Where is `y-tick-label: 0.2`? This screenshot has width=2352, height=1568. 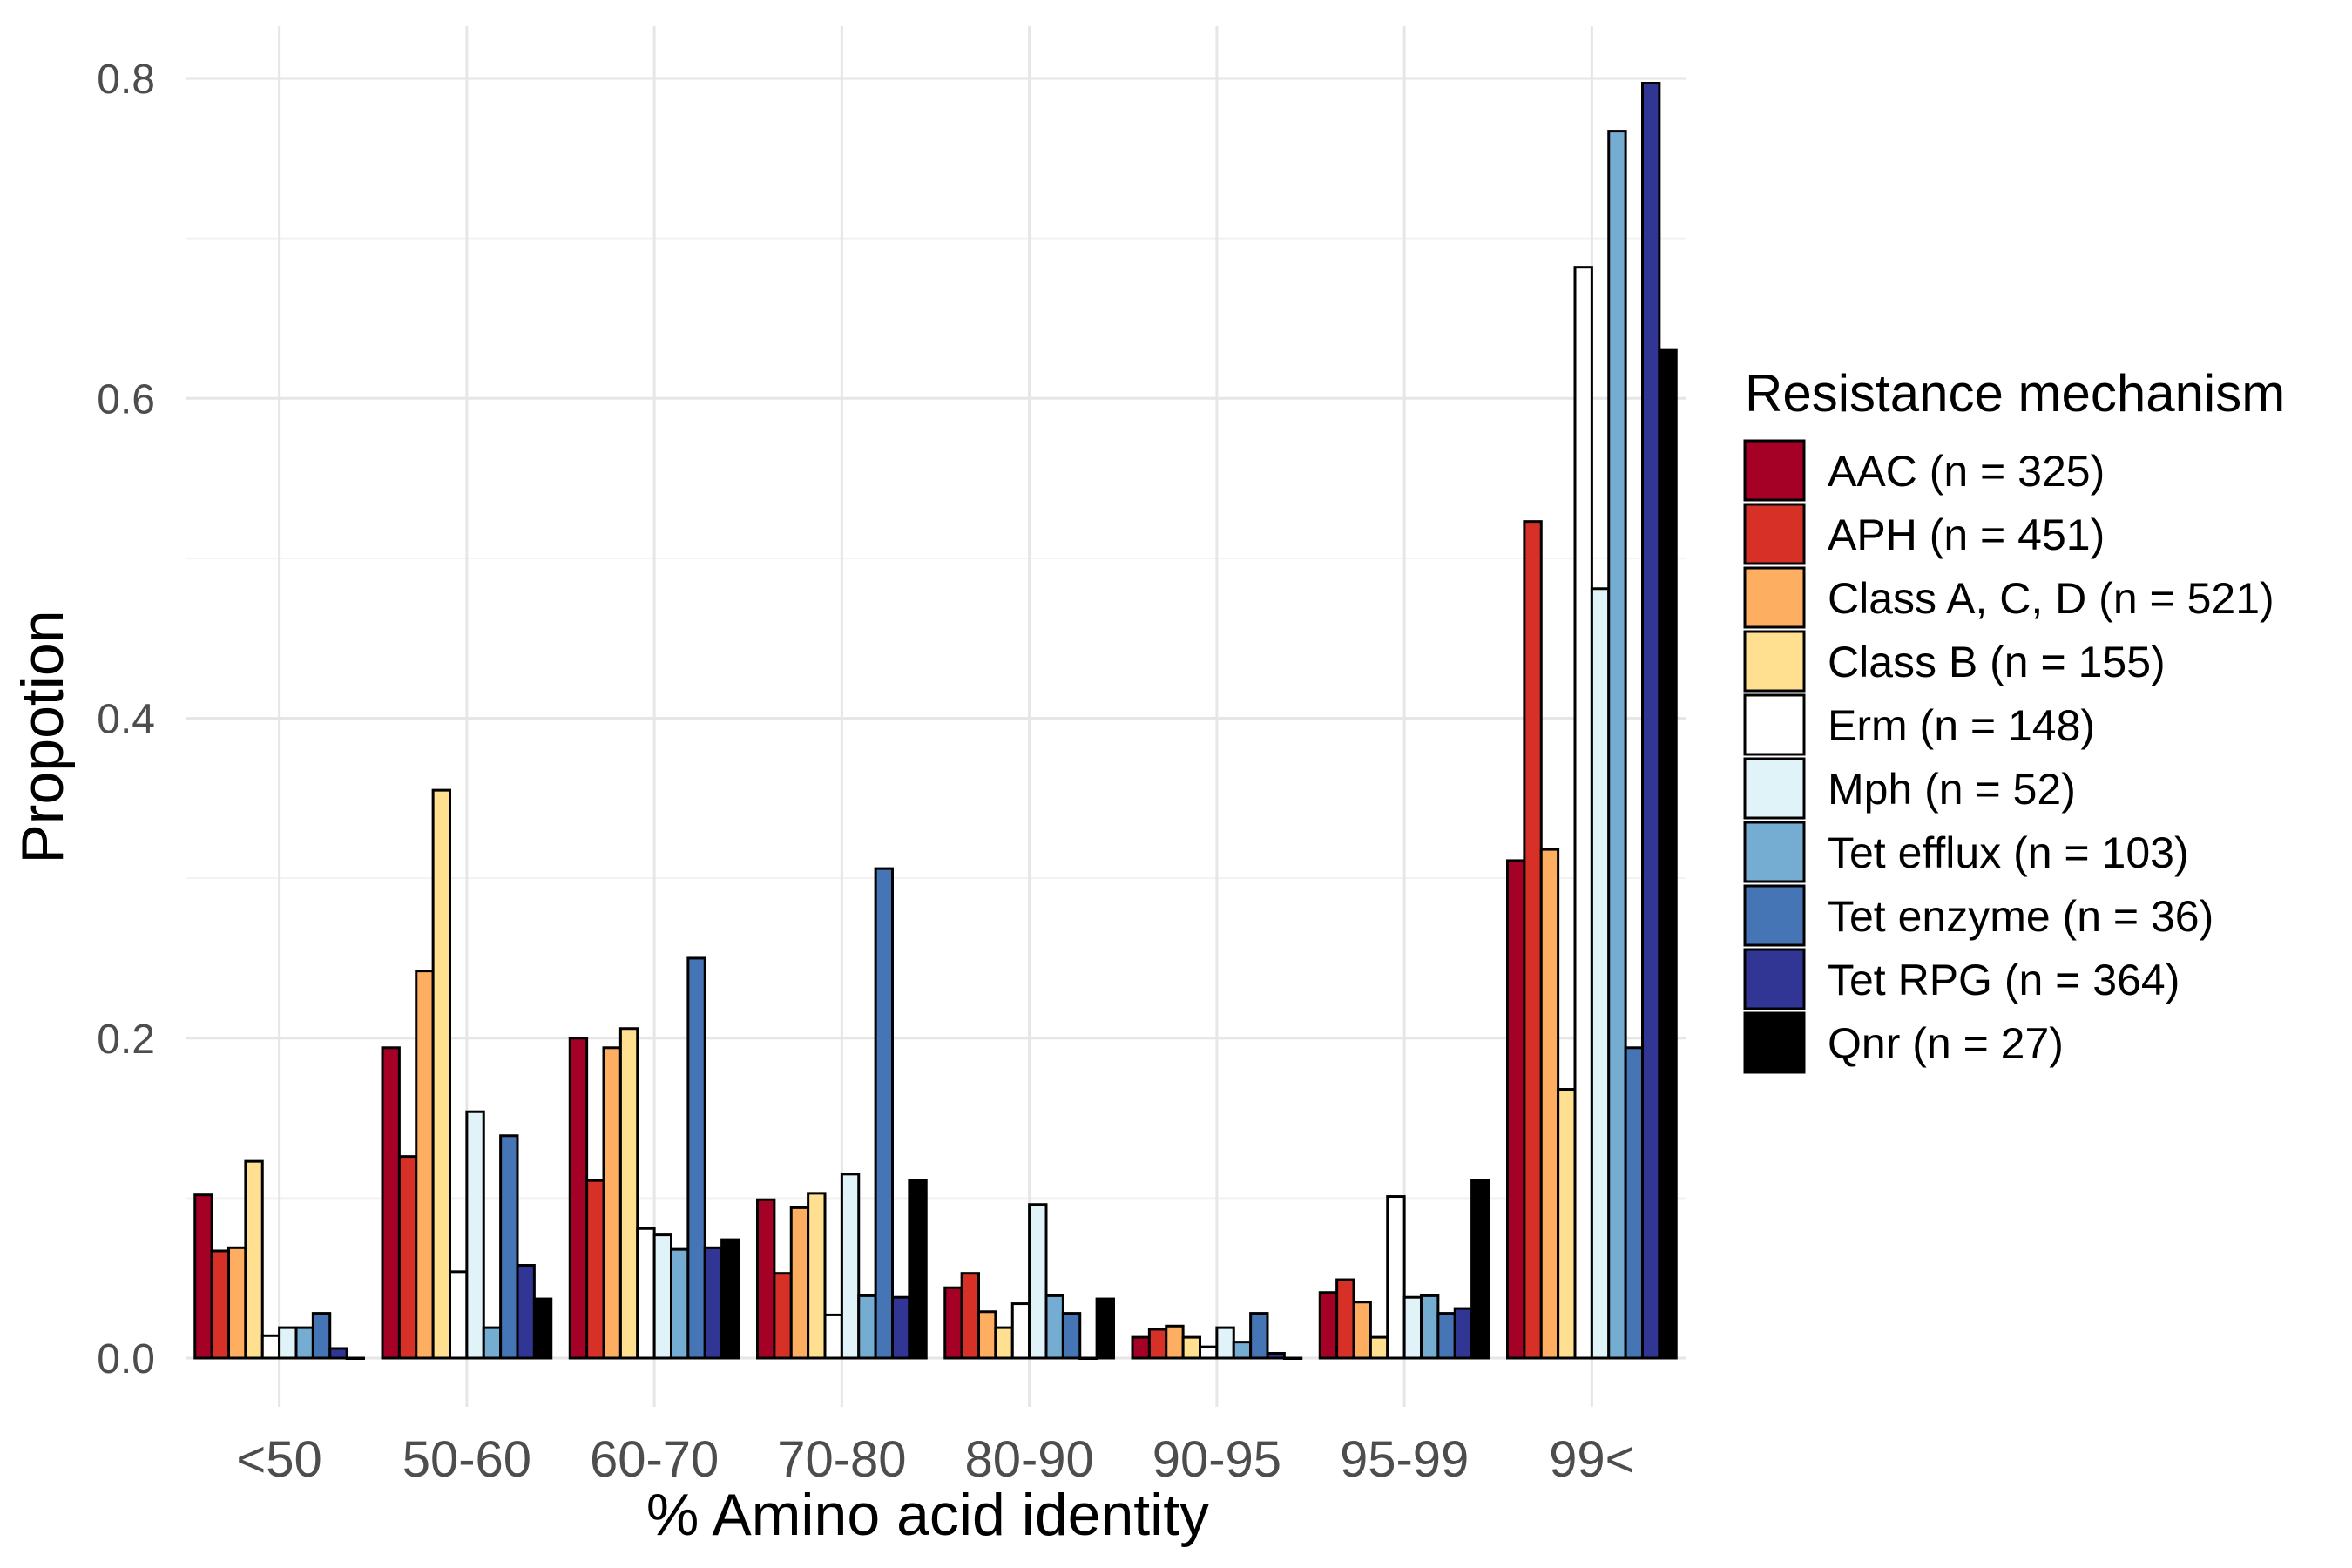 y-tick-label: 0.2 is located at coordinates (126, 1040).